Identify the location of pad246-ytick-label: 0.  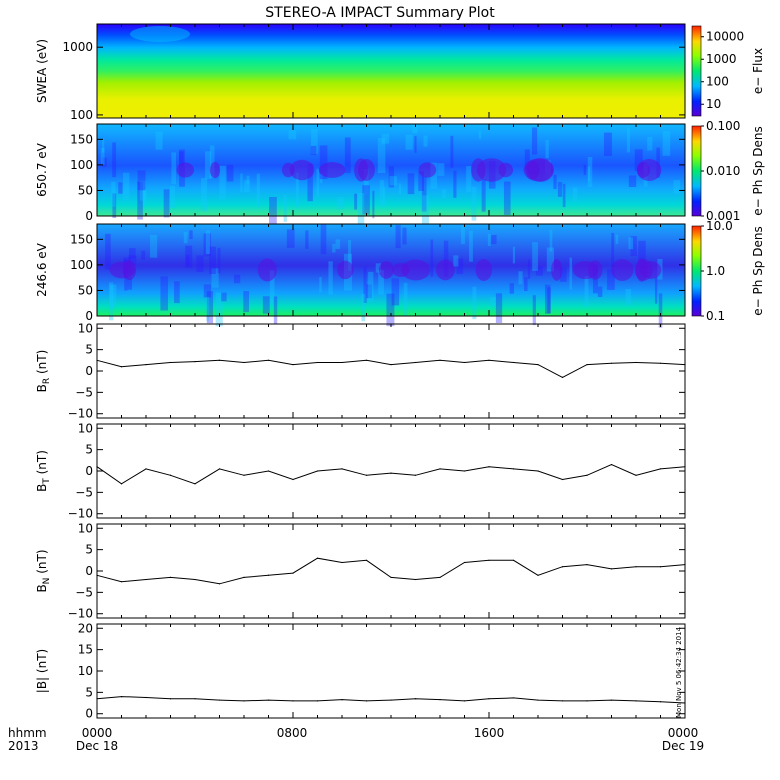
(89, 316).